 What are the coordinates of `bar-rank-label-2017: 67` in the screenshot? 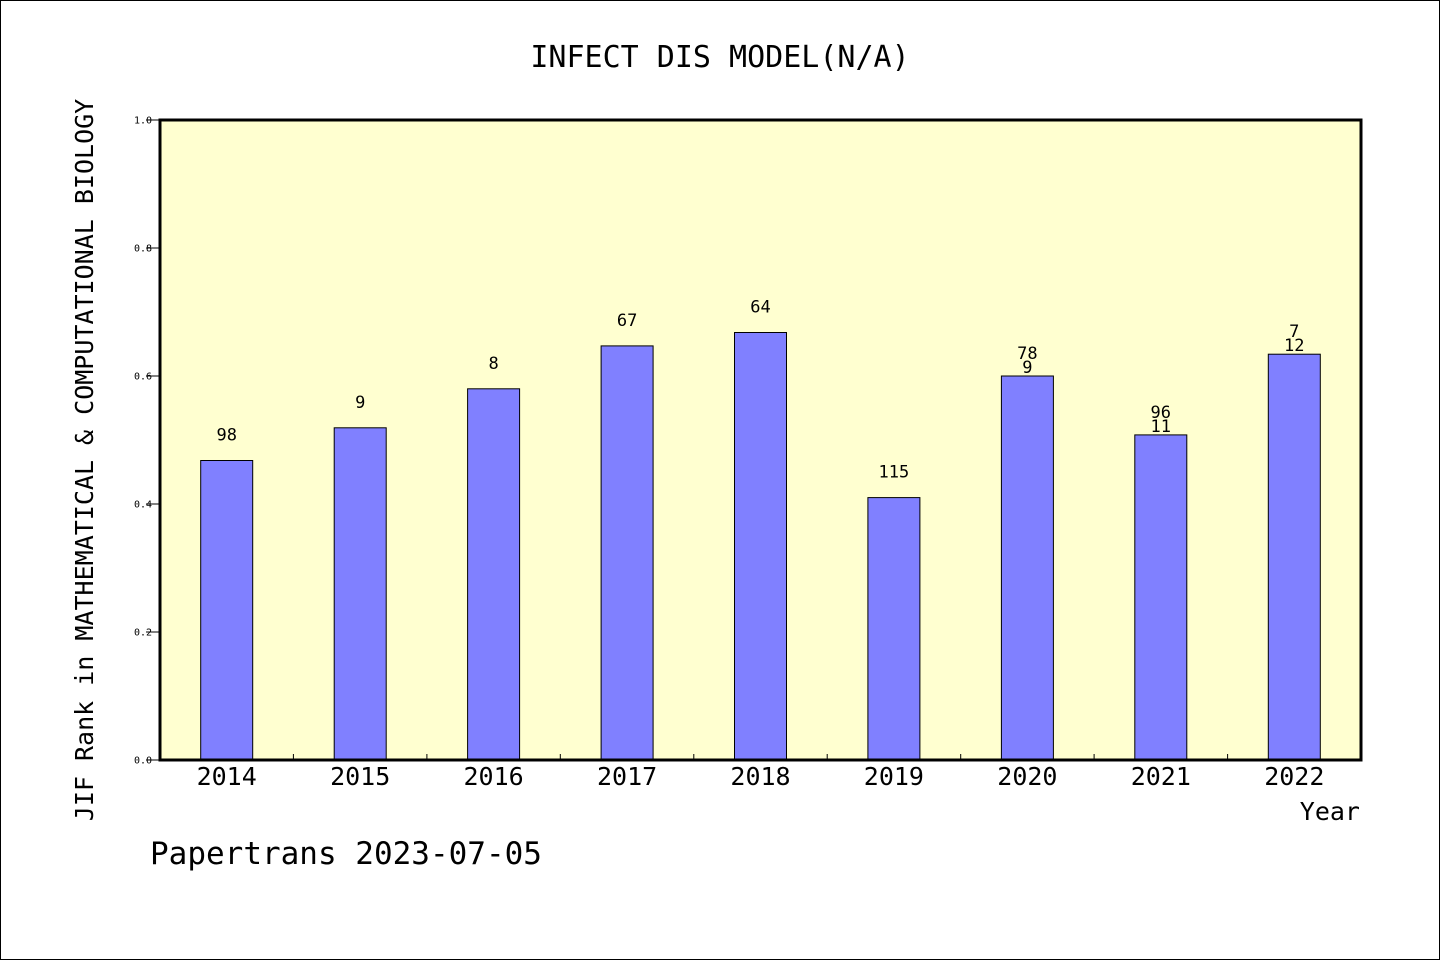 It's located at (627, 321).